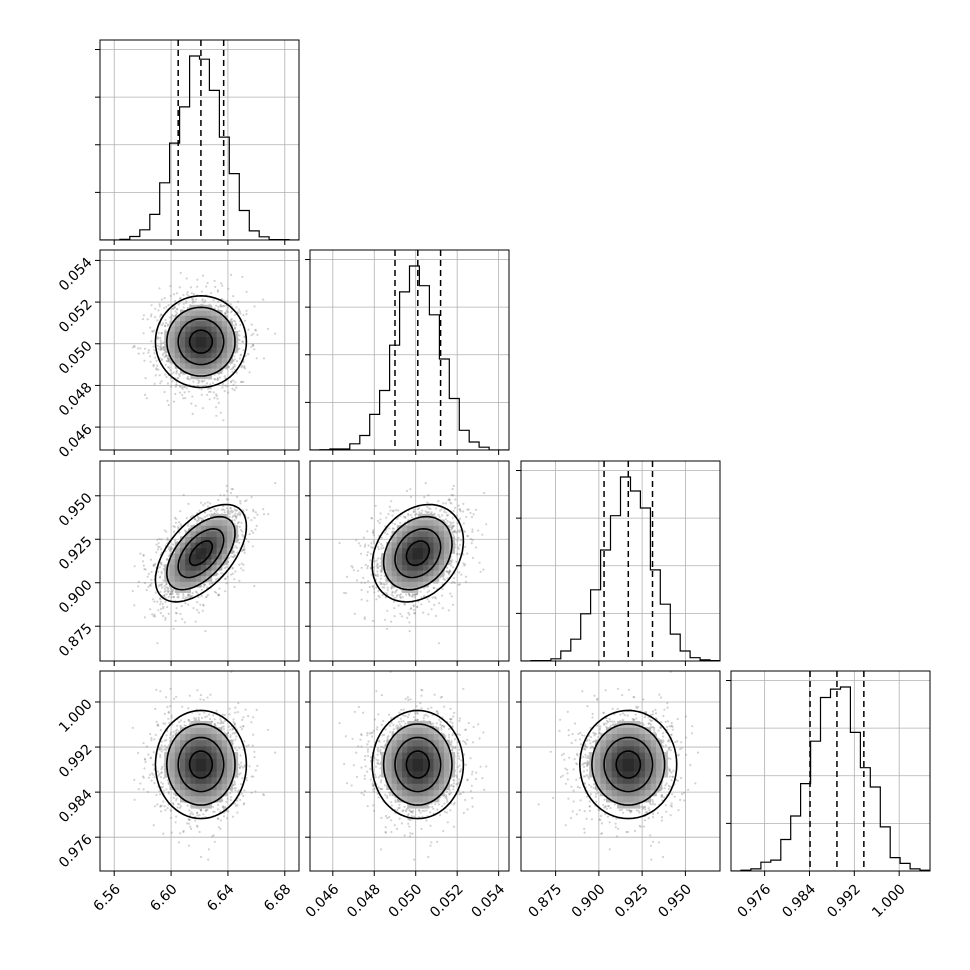 This screenshot has width=970, height=970. What do you see at coordinates (76, 641) in the screenshot?
I see `y-tick-label: 0.875` at bounding box center [76, 641].